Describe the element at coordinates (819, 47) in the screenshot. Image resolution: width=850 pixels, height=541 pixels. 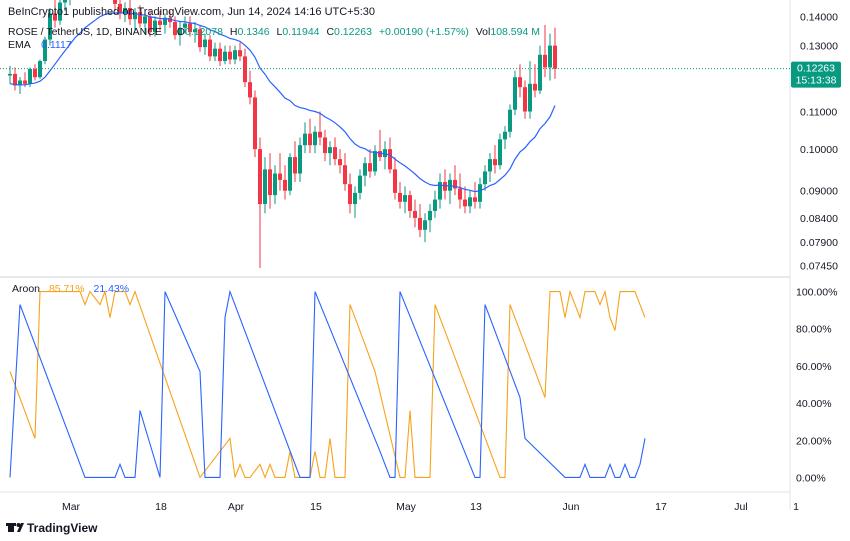
I see `price-tick-label: 0.13000` at that location.